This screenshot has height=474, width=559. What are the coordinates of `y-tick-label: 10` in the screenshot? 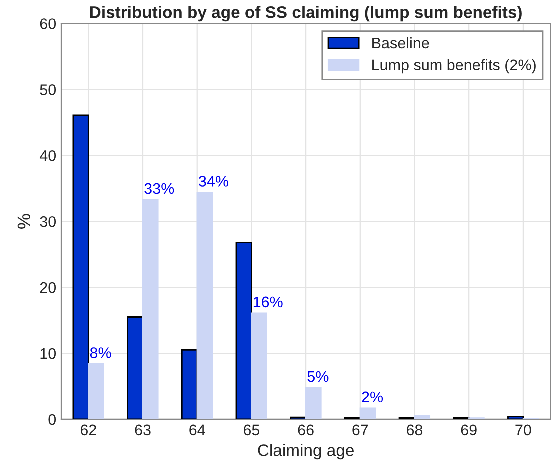 It's located at (48, 354).